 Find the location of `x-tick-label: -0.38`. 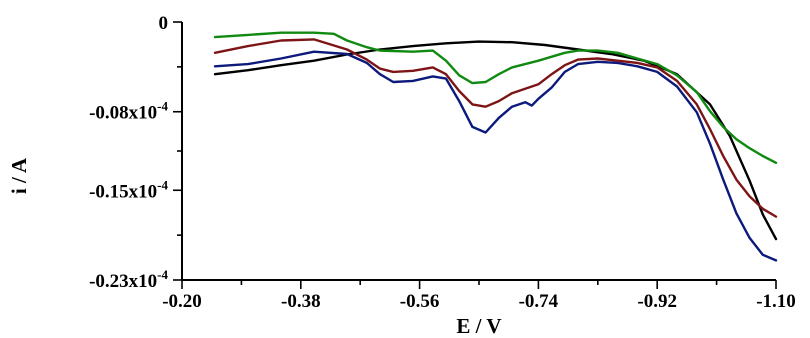

x-tick-label: -0.38 is located at coordinates (301, 301).